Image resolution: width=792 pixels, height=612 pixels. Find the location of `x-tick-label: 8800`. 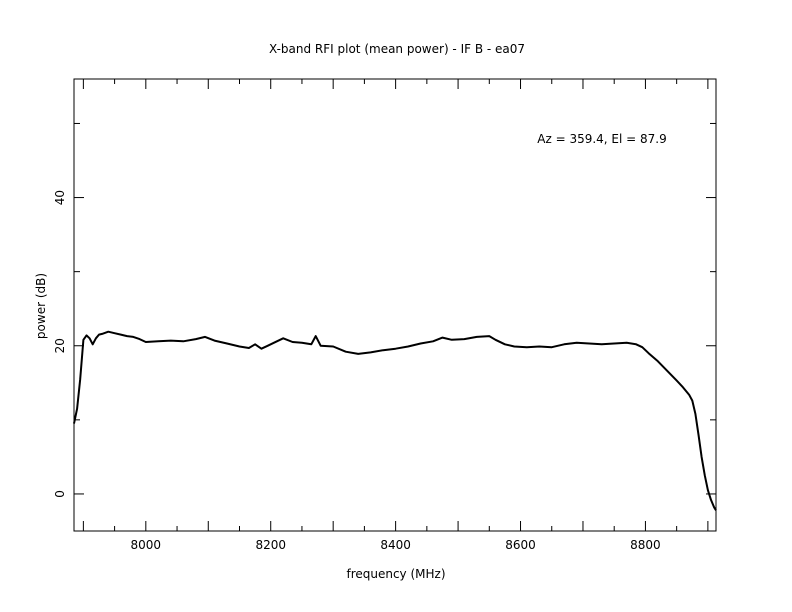

x-tick-label: 8800 is located at coordinates (645, 545).